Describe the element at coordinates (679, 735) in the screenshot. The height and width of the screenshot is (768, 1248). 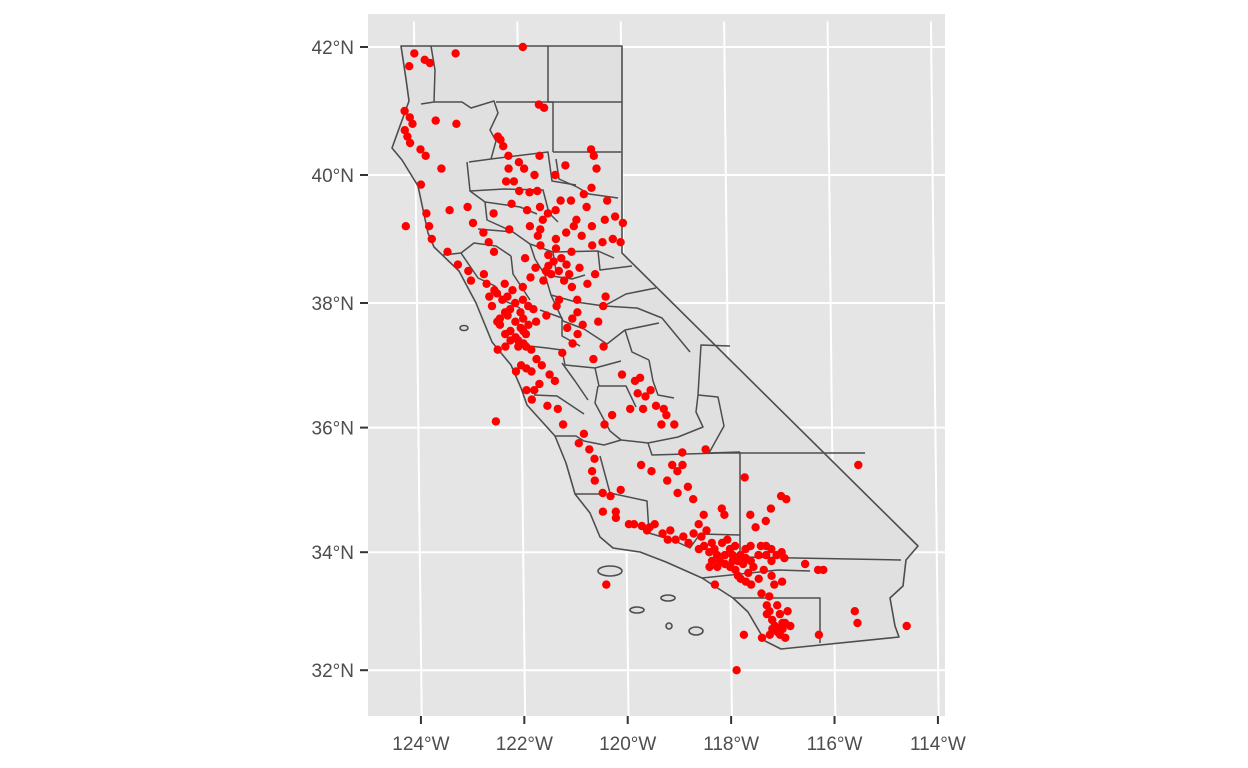
I see `x-axis: 124°W 122°W 120°W 118°W 116°W 114°W` at that location.